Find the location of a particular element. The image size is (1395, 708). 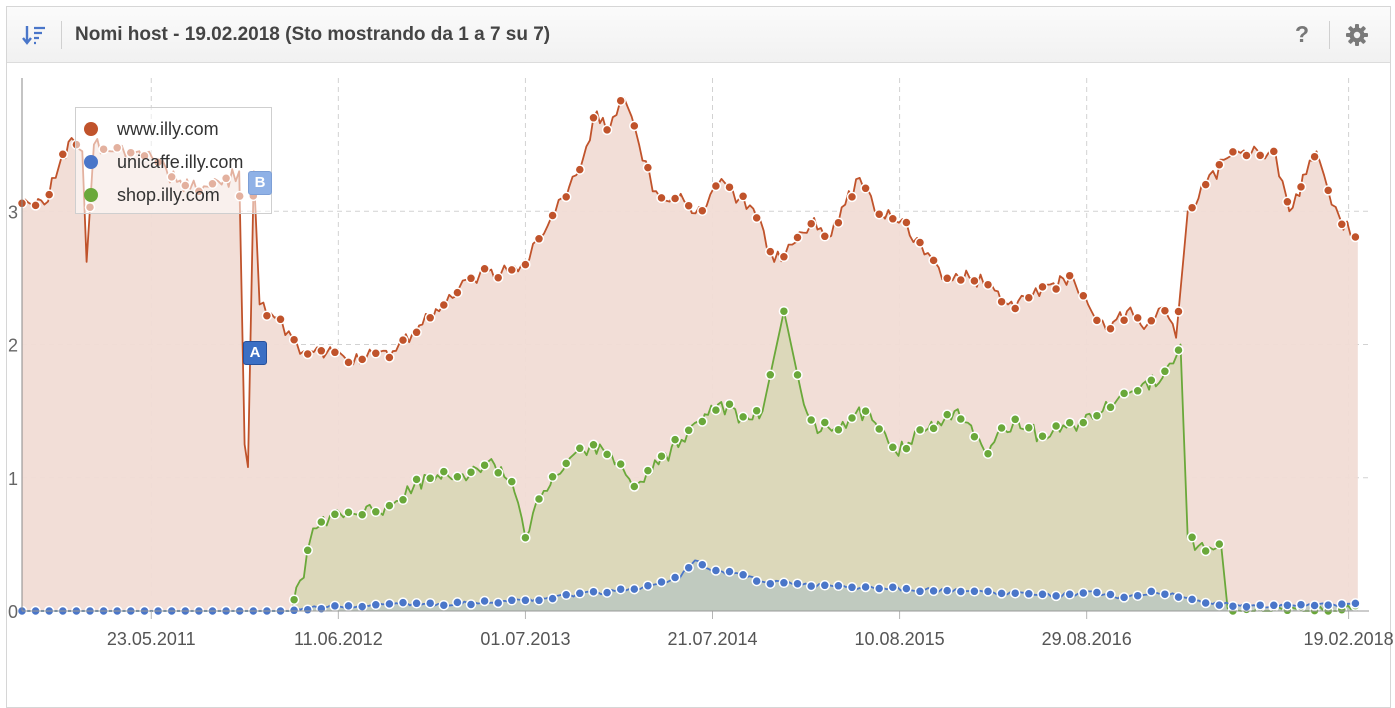

annotation-marker-a: A is located at coordinates (255, 353).